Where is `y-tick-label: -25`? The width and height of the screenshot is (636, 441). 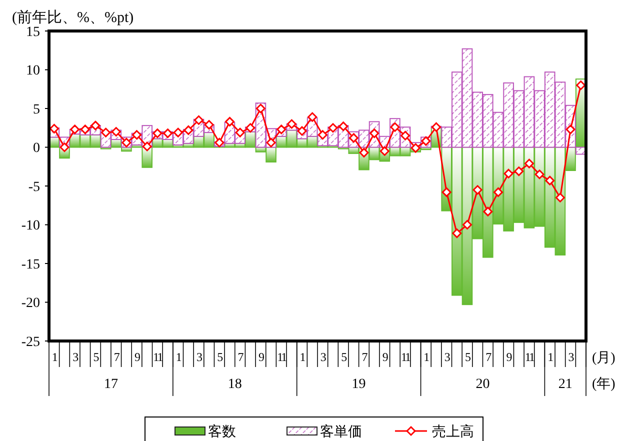
y-tick-label: -25 is located at coordinates (30, 342).